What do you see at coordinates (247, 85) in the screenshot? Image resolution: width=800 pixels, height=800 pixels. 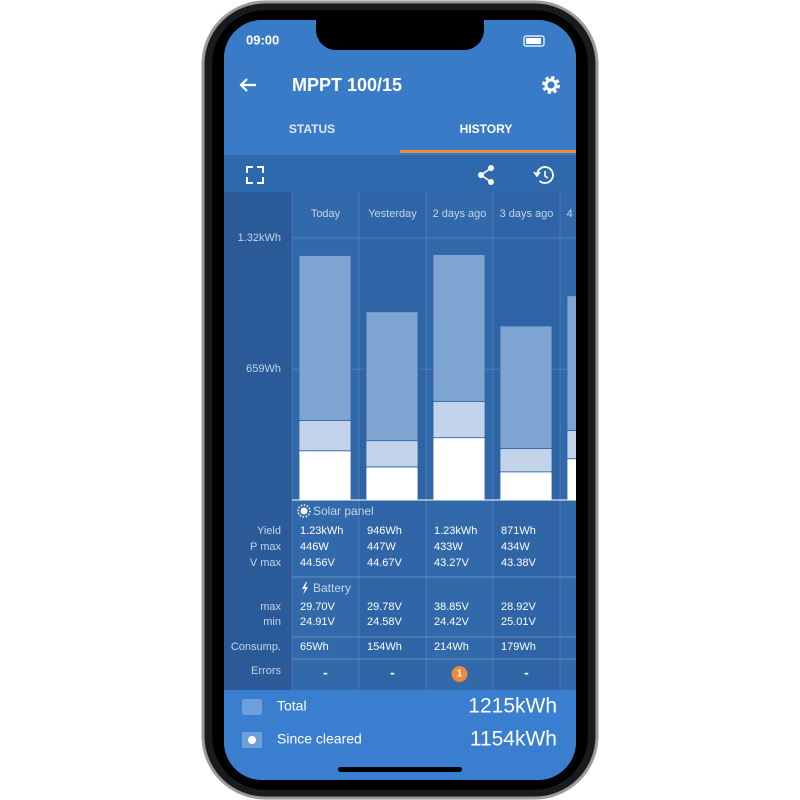 I see `back-button` at bounding box center [247, 85].